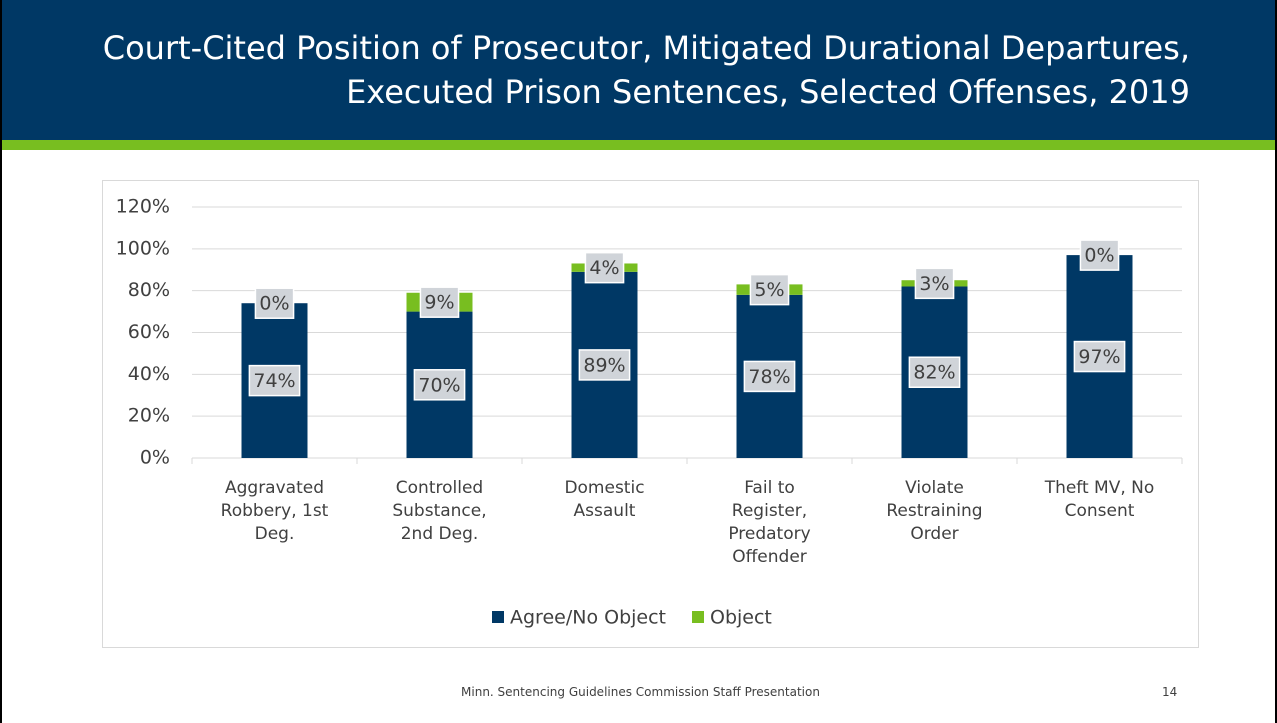 The image size is (1277, 723). What do you see at coordinates (1099, 499) in the screenshot?
I see `x-tick-label: Theft MV, No Consent` at bounding box center [1099, 499].